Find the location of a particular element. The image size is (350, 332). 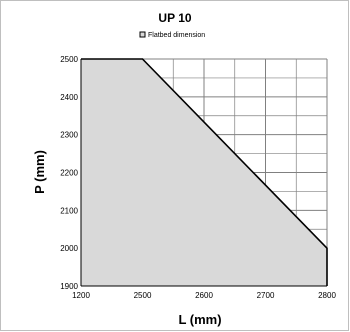

x-axis-title: L (mm) is located at coordinates (199, 319).